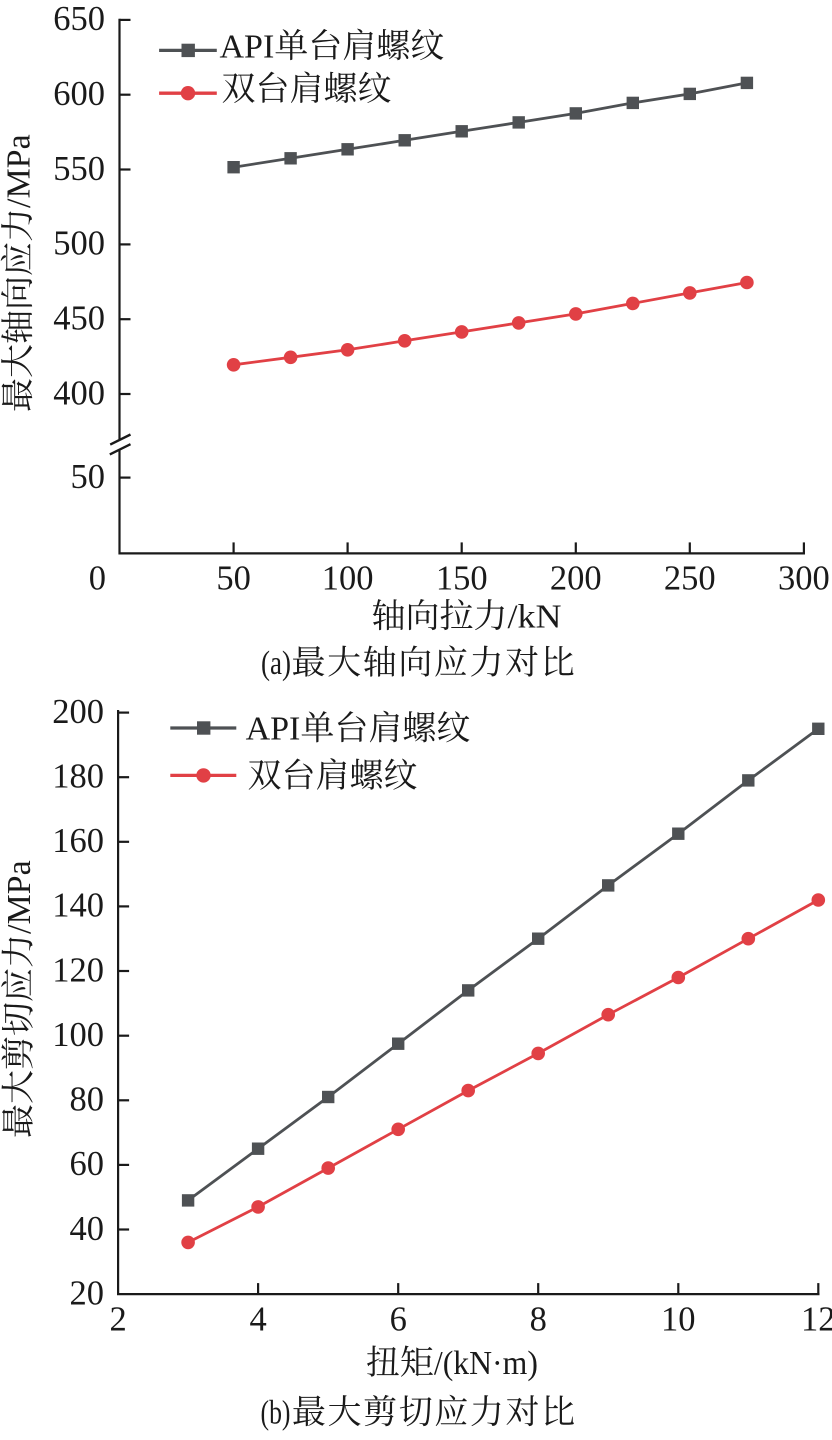  I want to click on svg-text: 400, so click(79, 393).